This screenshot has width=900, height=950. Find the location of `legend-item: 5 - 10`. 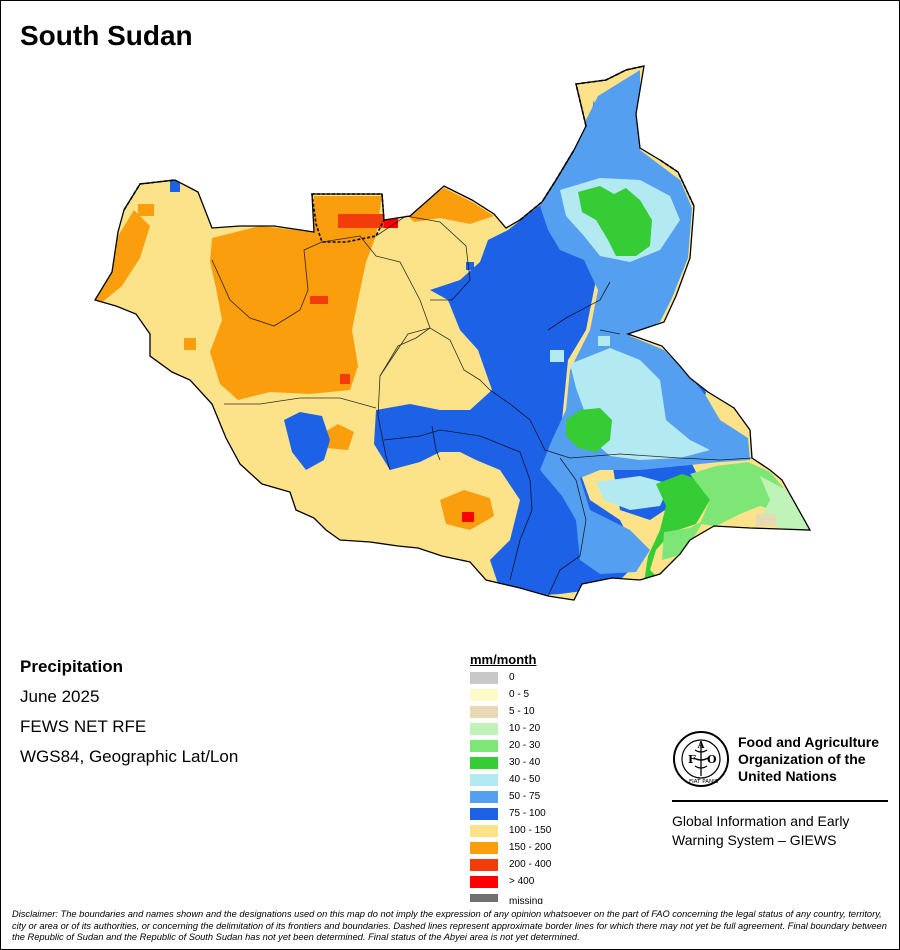

legend-item: 5 - 10 is located at coordinates (510, 711).